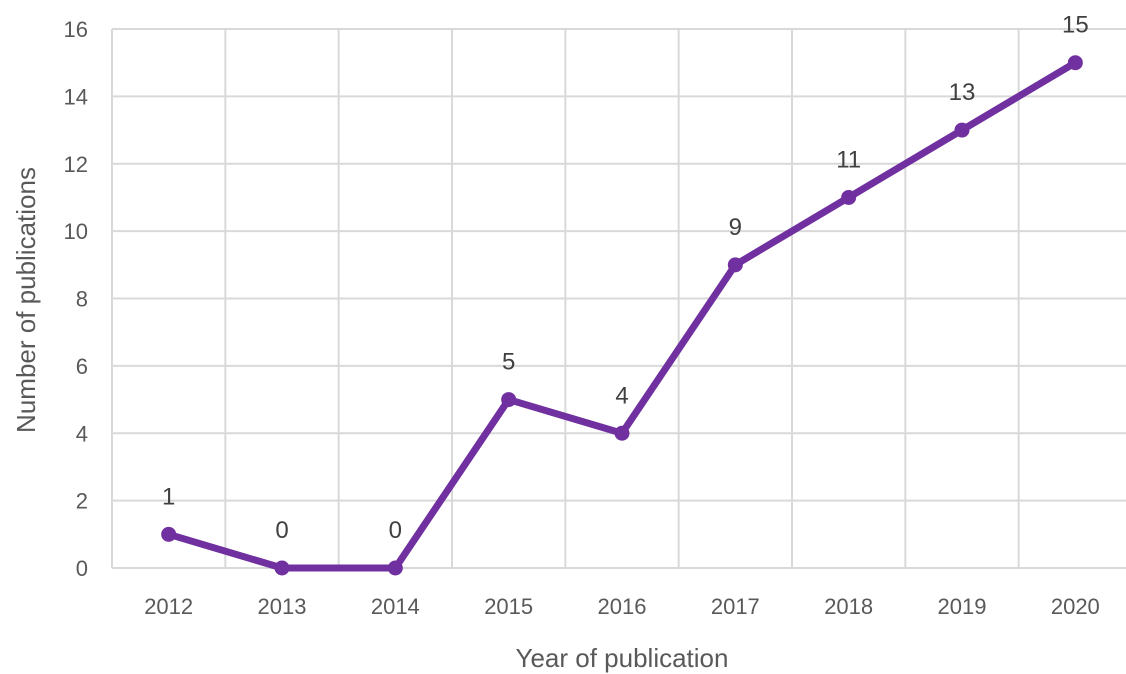  Describe the element at coordinates (82, 299) in the screenshot. I see `y-tick-label: 8` at that location.